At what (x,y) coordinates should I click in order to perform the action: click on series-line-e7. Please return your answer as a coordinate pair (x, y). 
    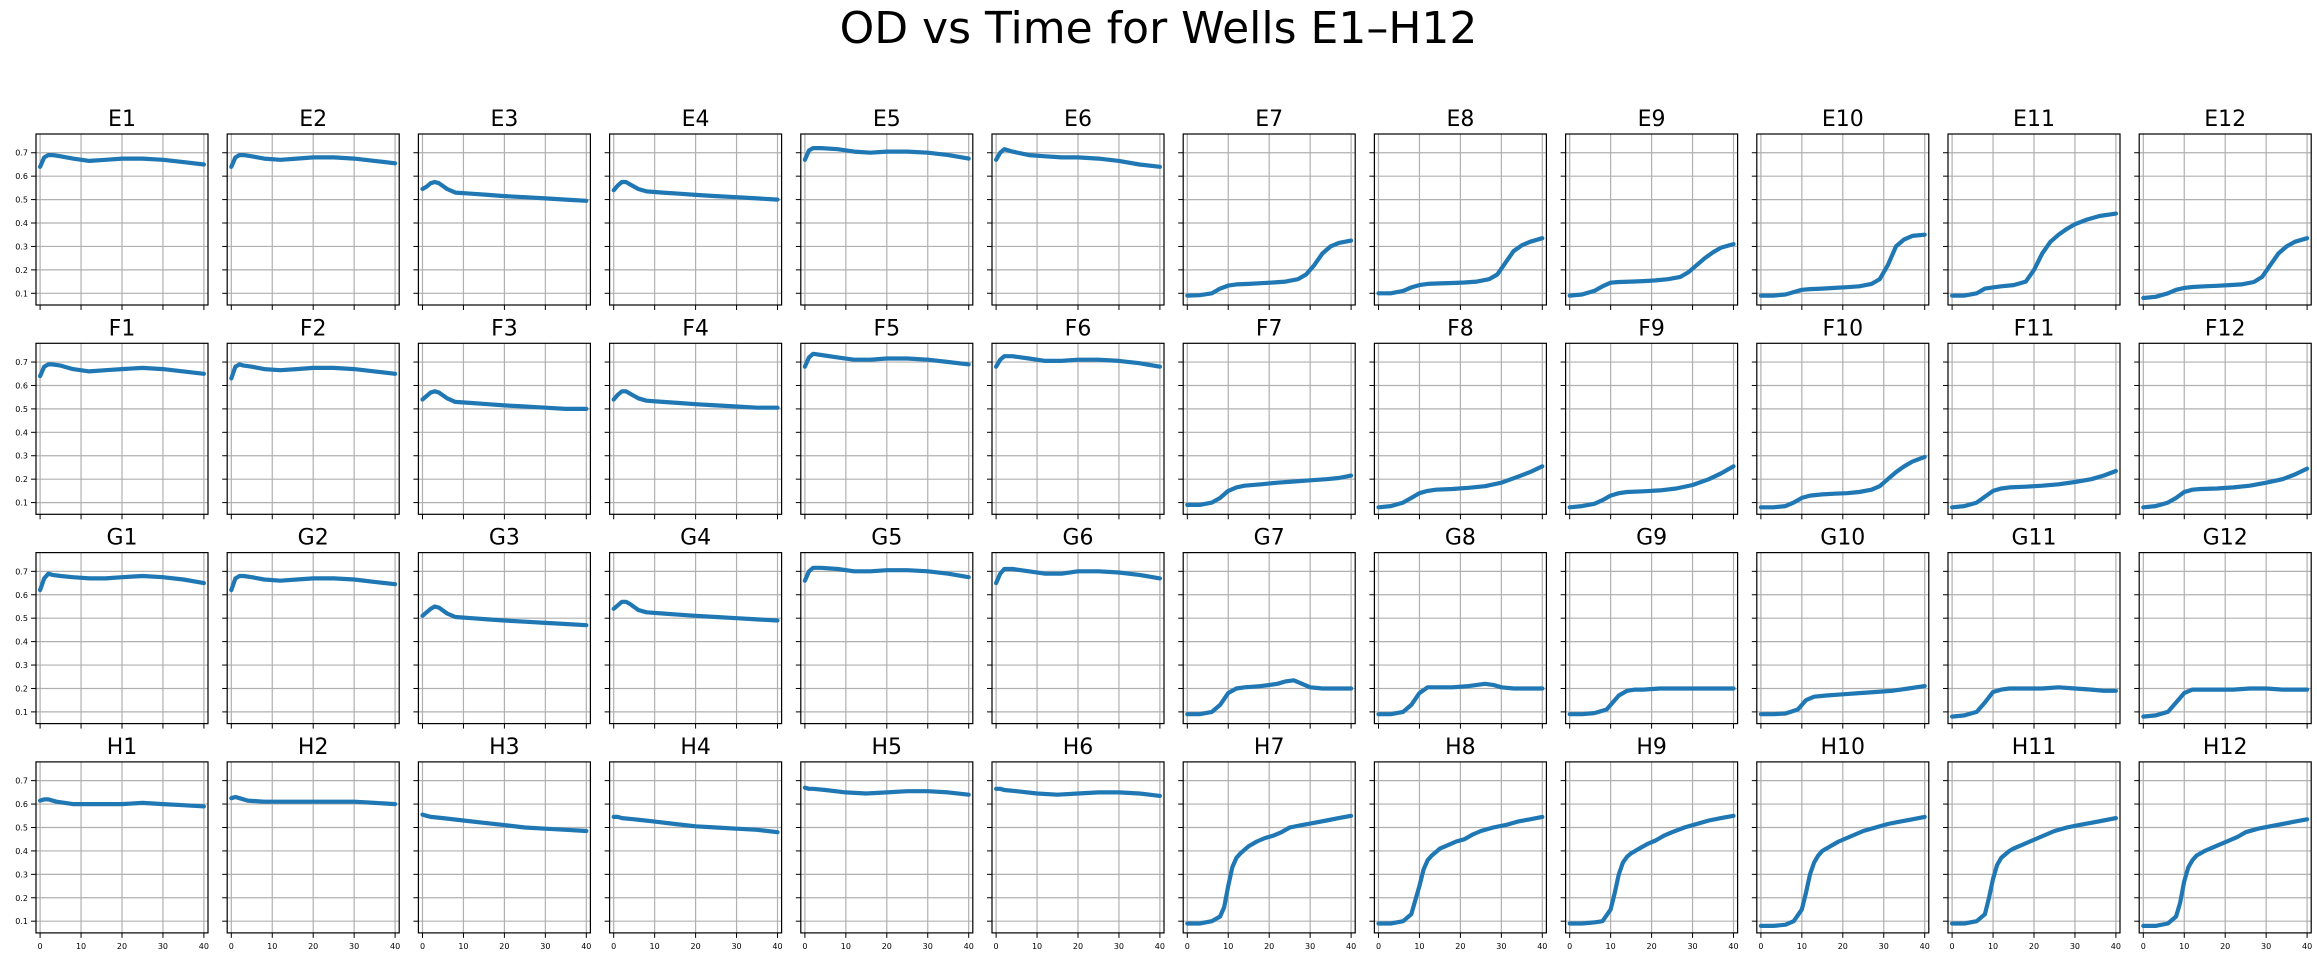
    Looking at the image, I should click on (1269, 268).